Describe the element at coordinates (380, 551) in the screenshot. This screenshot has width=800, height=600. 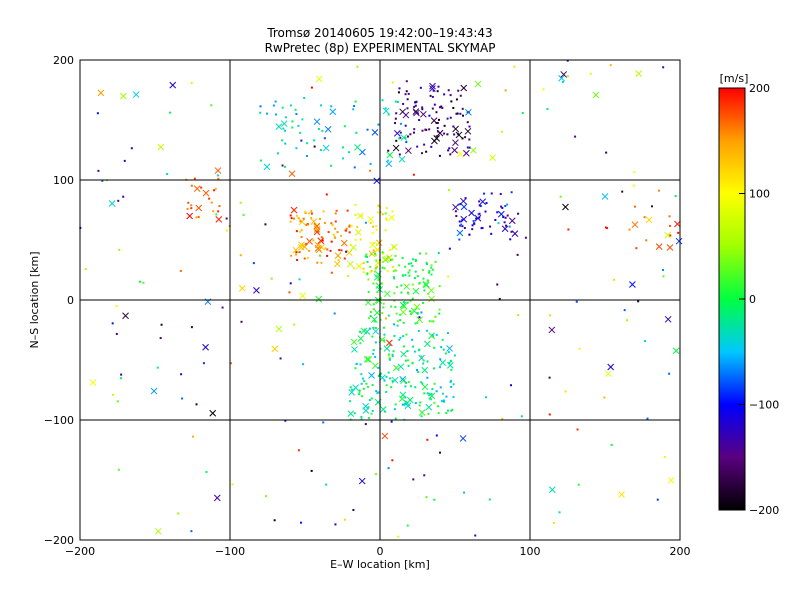
I see `x-tick-label: 0` at that location.